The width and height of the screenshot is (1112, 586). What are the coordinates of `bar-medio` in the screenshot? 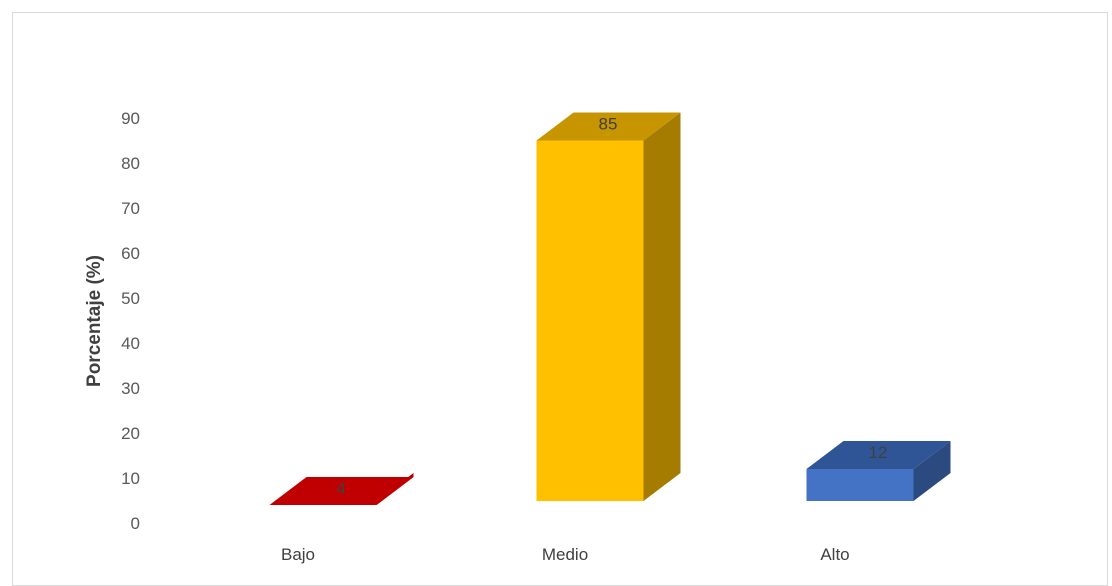 It's located at (609, 307).